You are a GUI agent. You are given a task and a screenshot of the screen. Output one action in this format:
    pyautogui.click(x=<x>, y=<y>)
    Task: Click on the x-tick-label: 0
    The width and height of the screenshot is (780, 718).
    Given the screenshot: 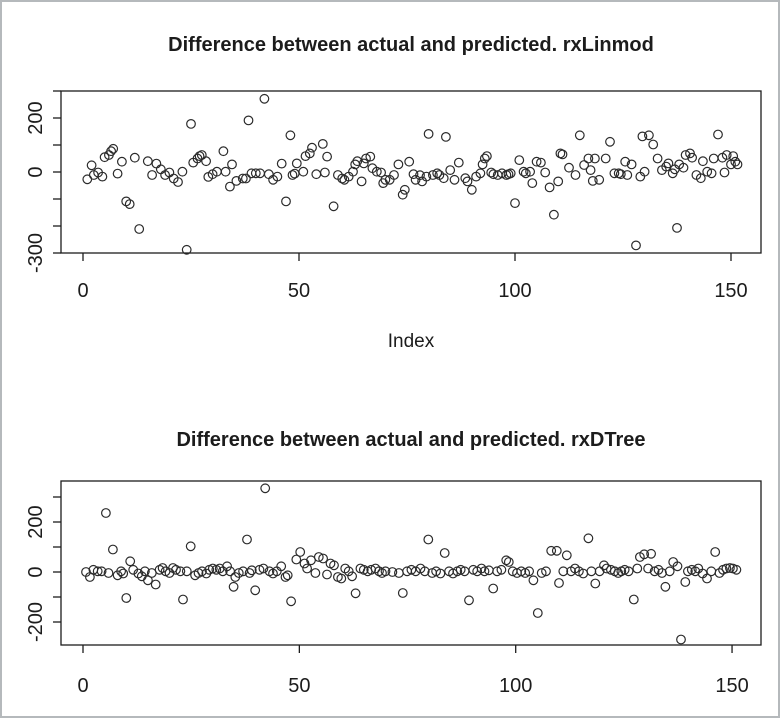 What is the action you would take?
    pyautogui.click(x=82, y=291)
    